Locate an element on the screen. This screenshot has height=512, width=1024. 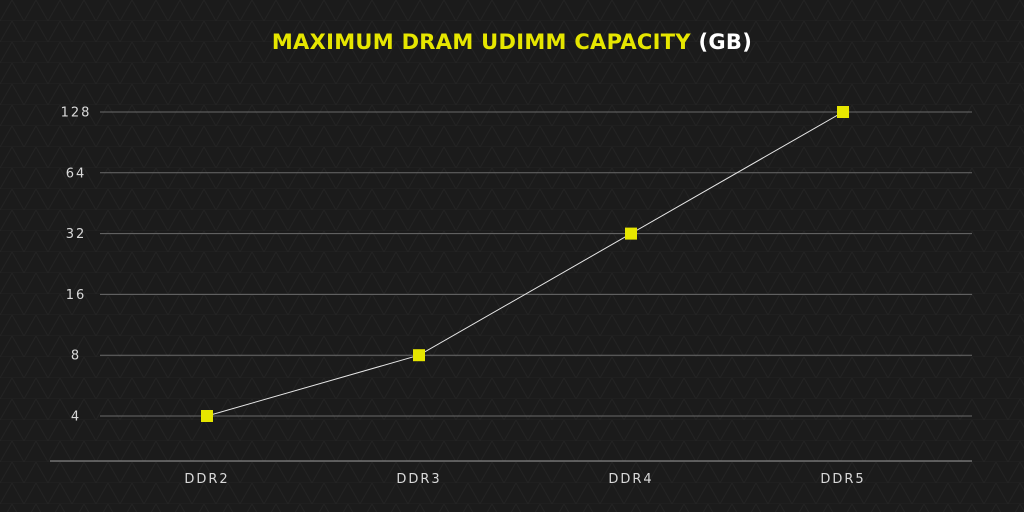
data-point-ddr2 is located at coordinates (207, 416).